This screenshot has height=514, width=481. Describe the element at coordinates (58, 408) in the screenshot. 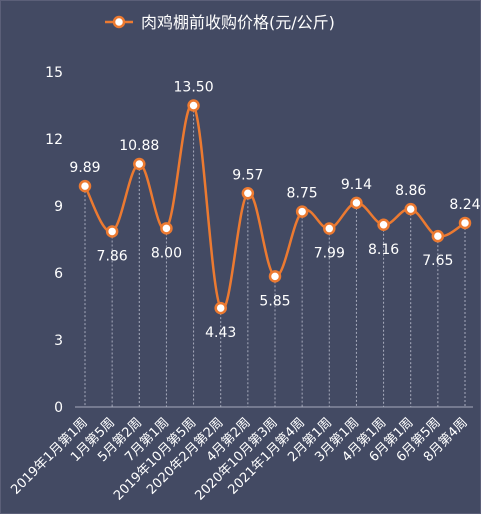

I see `y-tick-label: 0` at that location.